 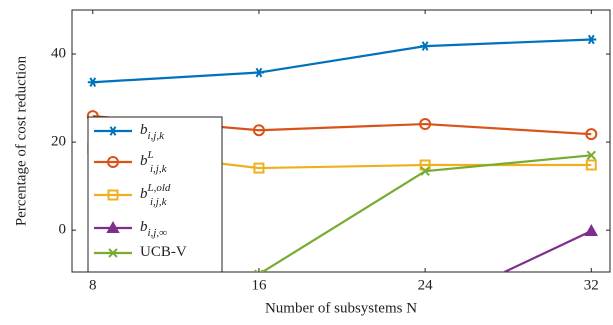 I want to click on legend-label: bi,j,∞, so click(x=153, y=228).